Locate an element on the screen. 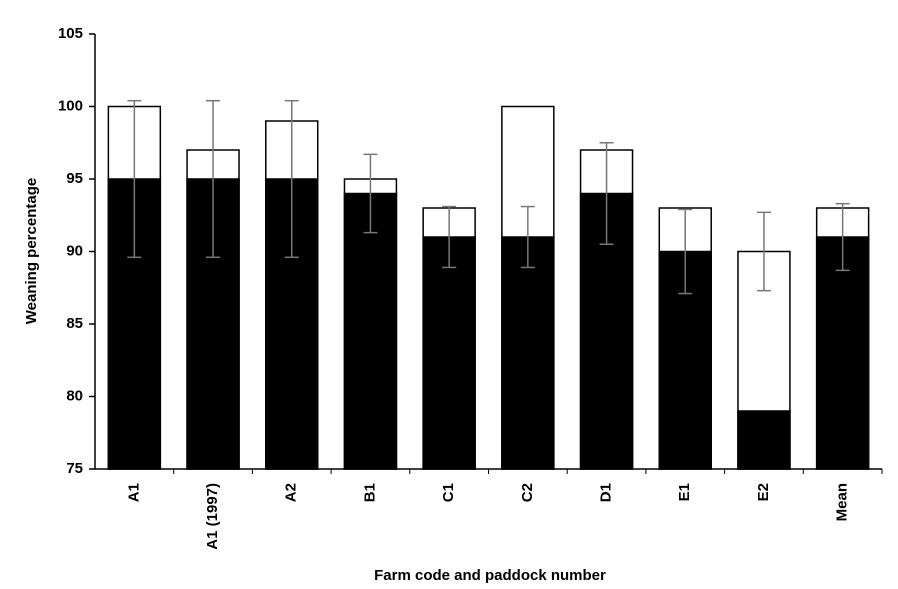 Image resolution: width=898 pixels, height=589 pixels. x-tick-label: A2 is located at coordinates (291, 492).